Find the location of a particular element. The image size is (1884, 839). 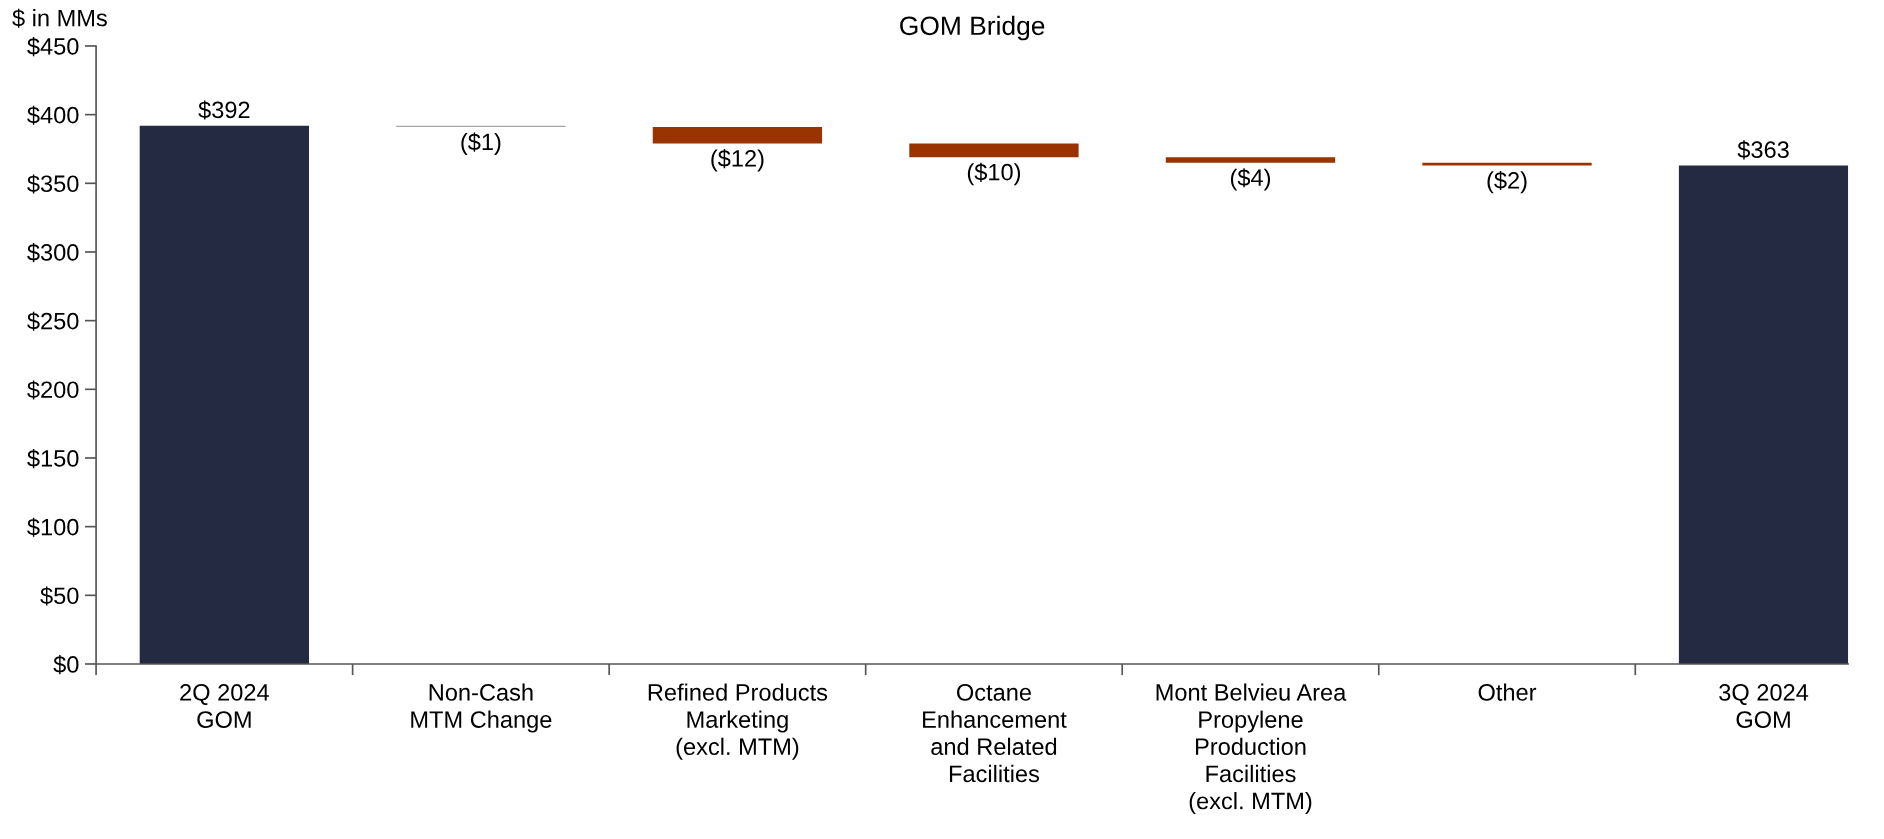

x-tick-label: Non-Cash MTM Change is located at coordinates (481, 708).